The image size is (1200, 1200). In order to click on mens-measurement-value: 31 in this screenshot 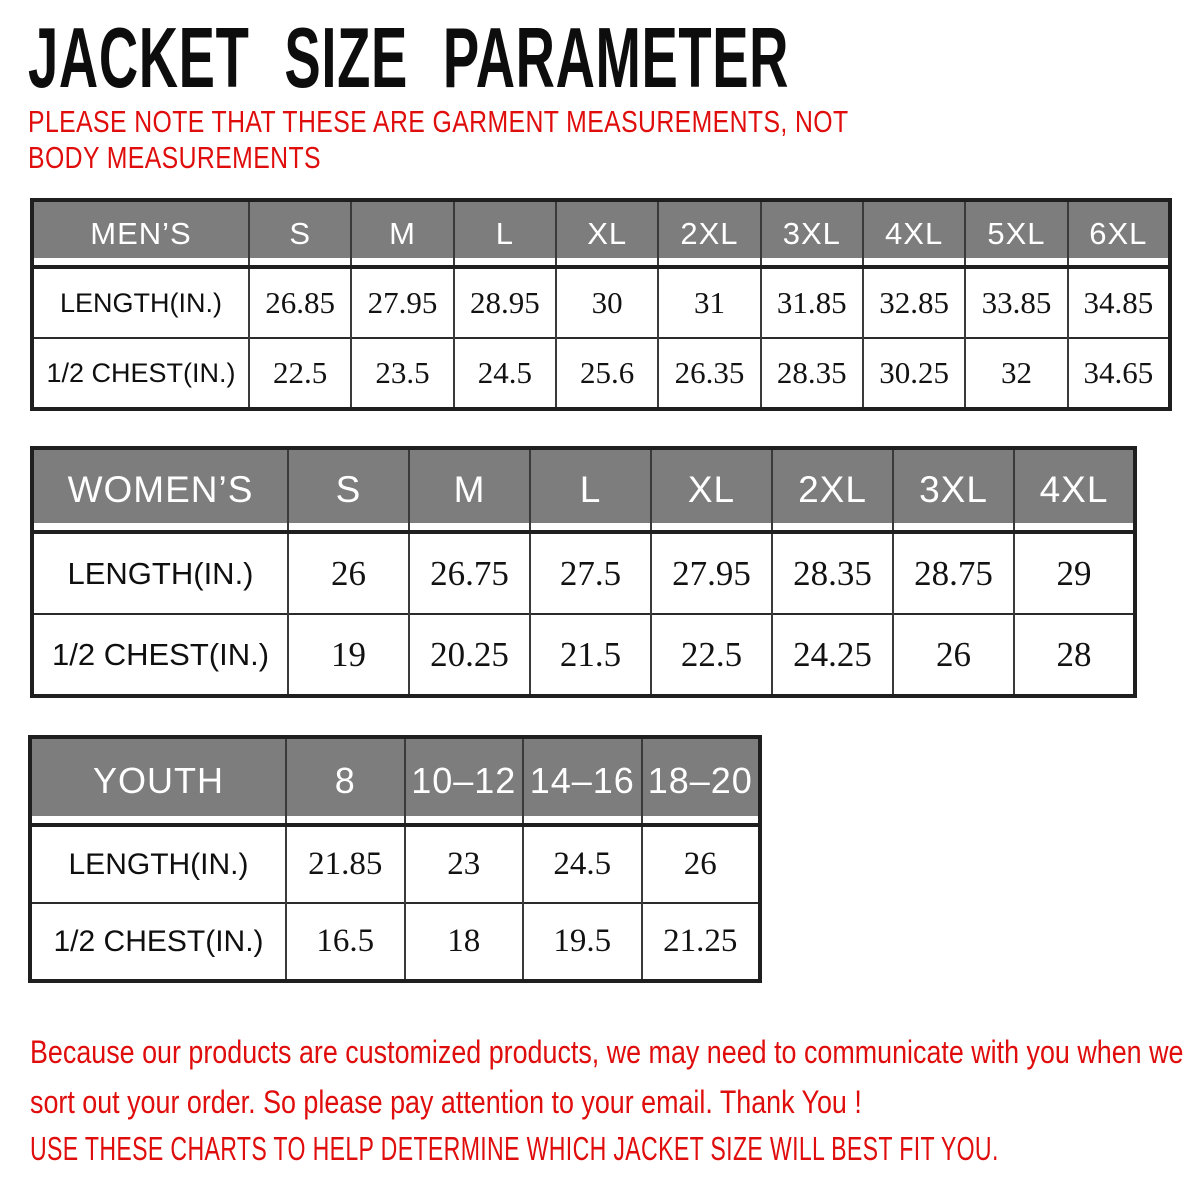, I will do `click(709, 302)`.